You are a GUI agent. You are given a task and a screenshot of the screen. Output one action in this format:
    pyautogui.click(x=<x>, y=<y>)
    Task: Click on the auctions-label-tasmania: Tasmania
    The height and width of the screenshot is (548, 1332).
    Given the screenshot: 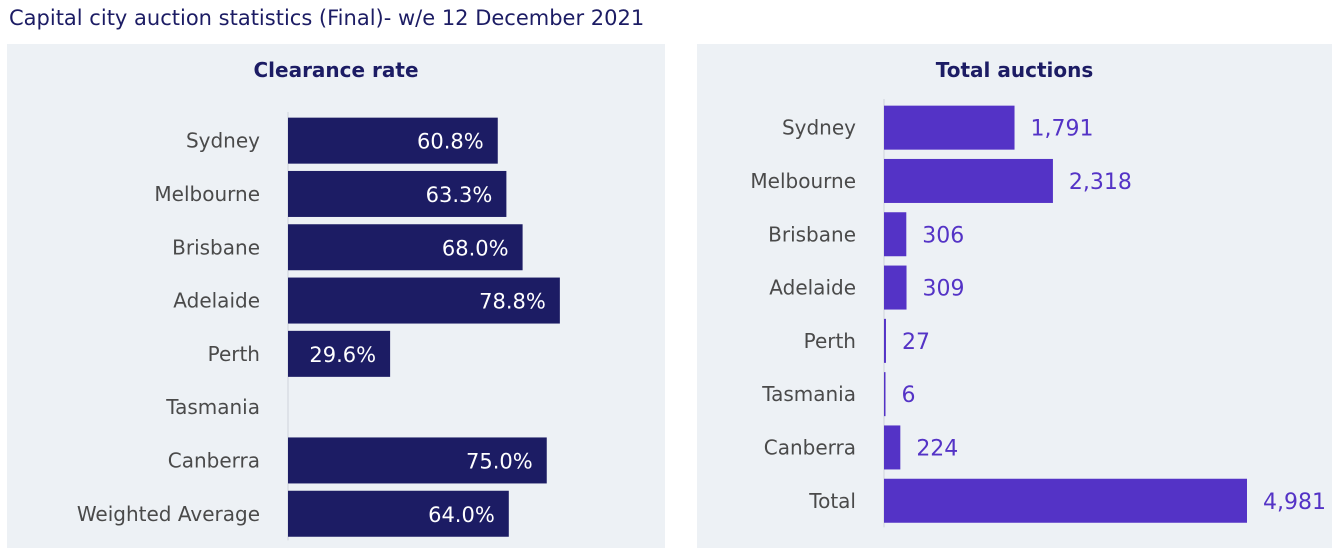 What is the action you would take?
    pyautogui.click(x=808, y=394)
    